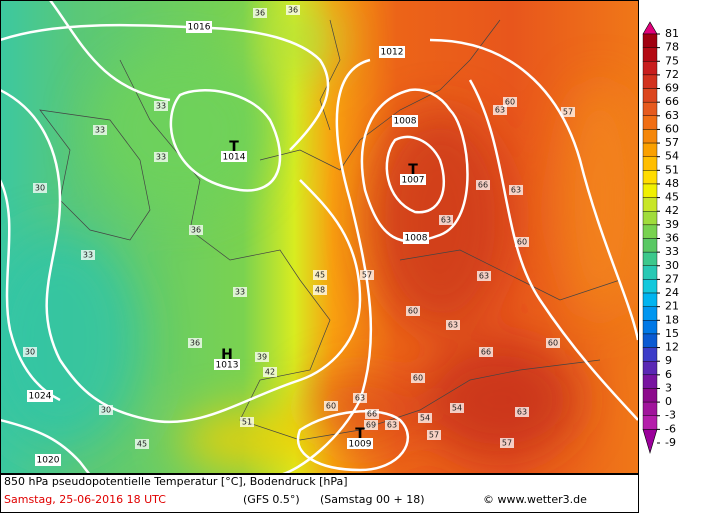  I want to click on footer-run: (Samstag 00 + 18), so click(372, 499).